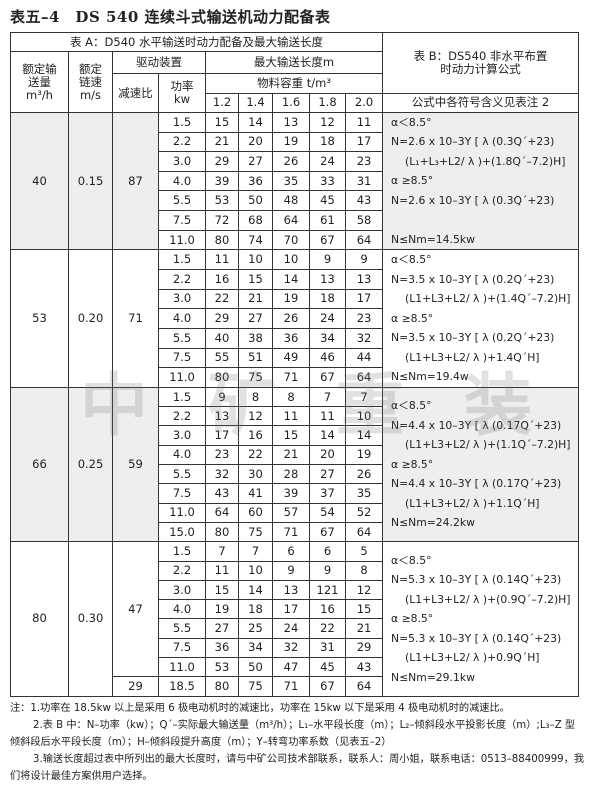 This screenshot has height=789, width=600. What do you see at coordinates (295, 338) in the screenshot?
I see `table-row: 5.5 40 38 36 34 32` at bounding box center [295, 338].